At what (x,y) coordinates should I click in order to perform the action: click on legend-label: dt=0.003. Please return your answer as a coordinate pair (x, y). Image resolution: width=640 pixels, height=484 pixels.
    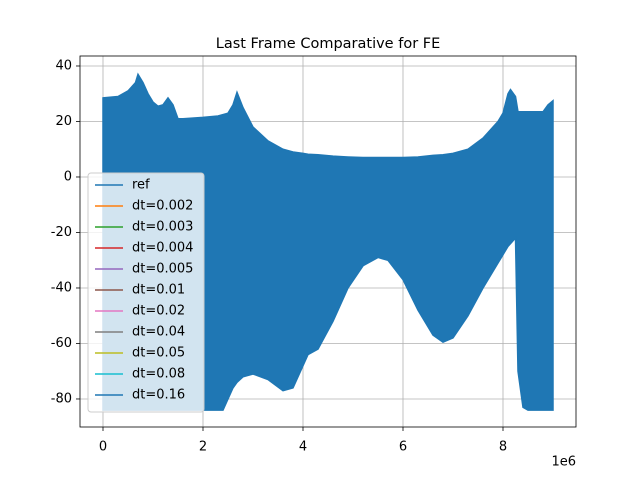
    Looking at the image, I should click on (162, 227).